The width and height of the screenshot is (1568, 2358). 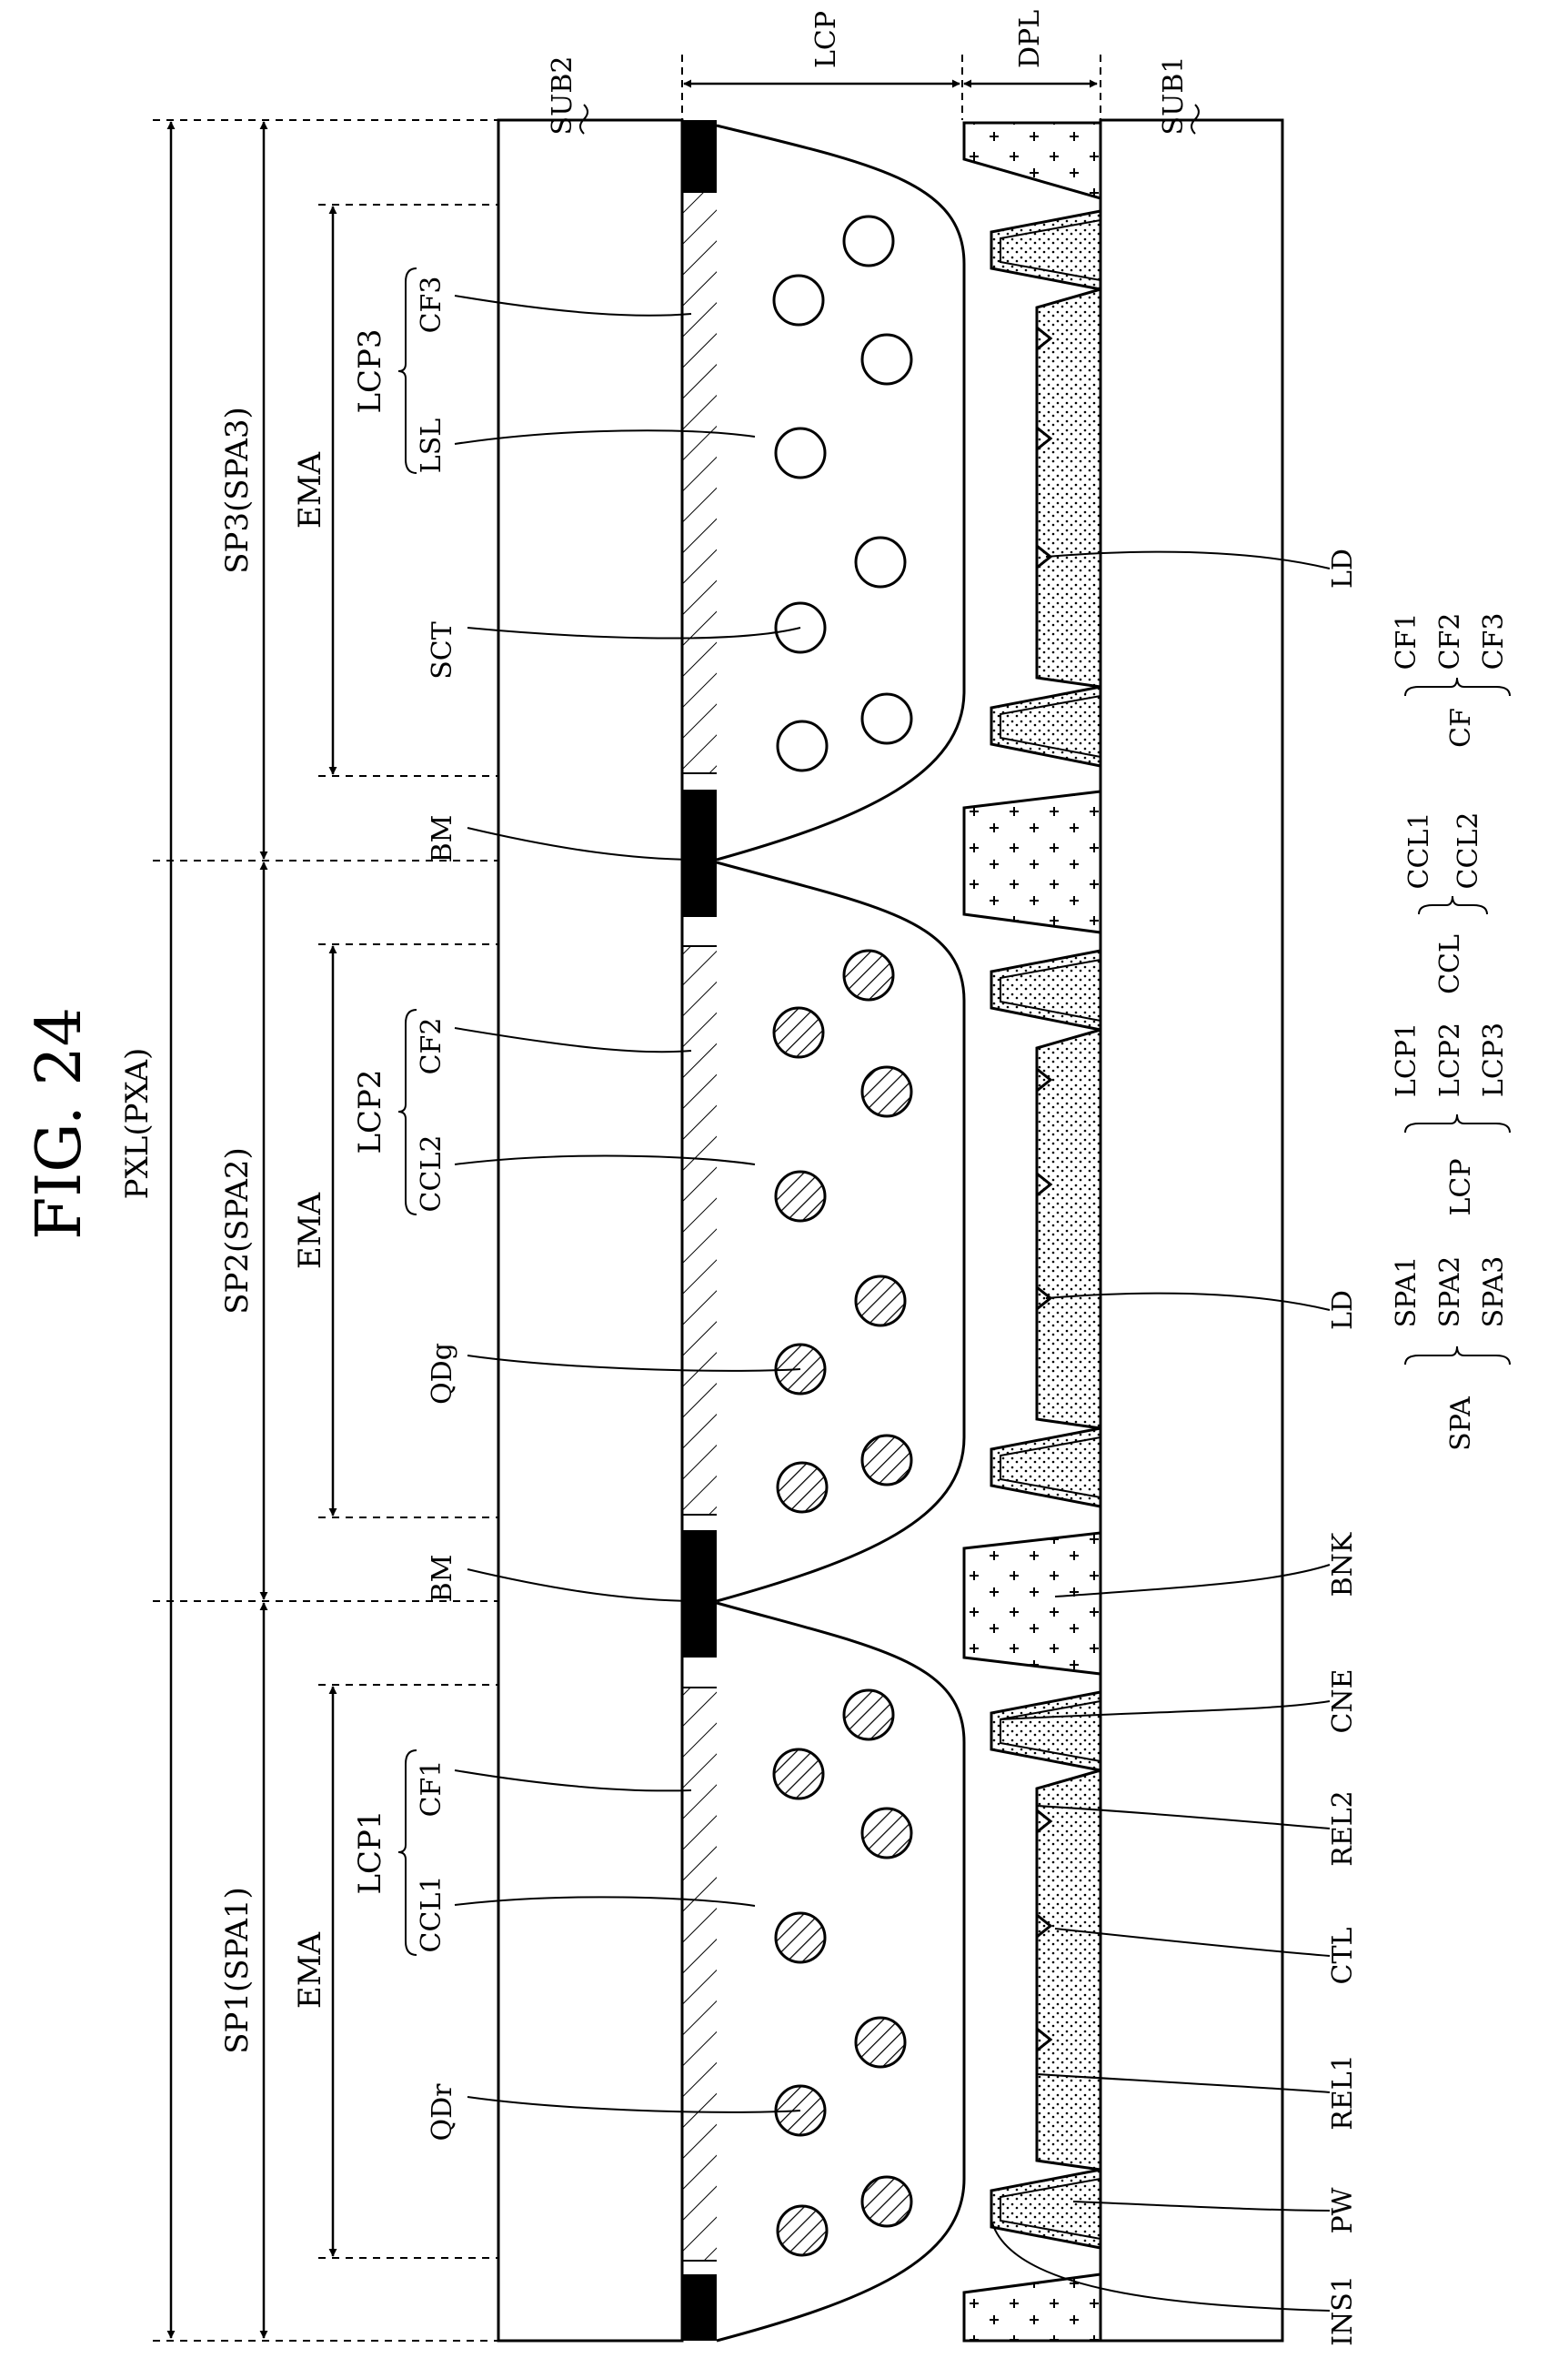 I want to click on ema-arrow-3: EMA, so click(x=312, y=490).